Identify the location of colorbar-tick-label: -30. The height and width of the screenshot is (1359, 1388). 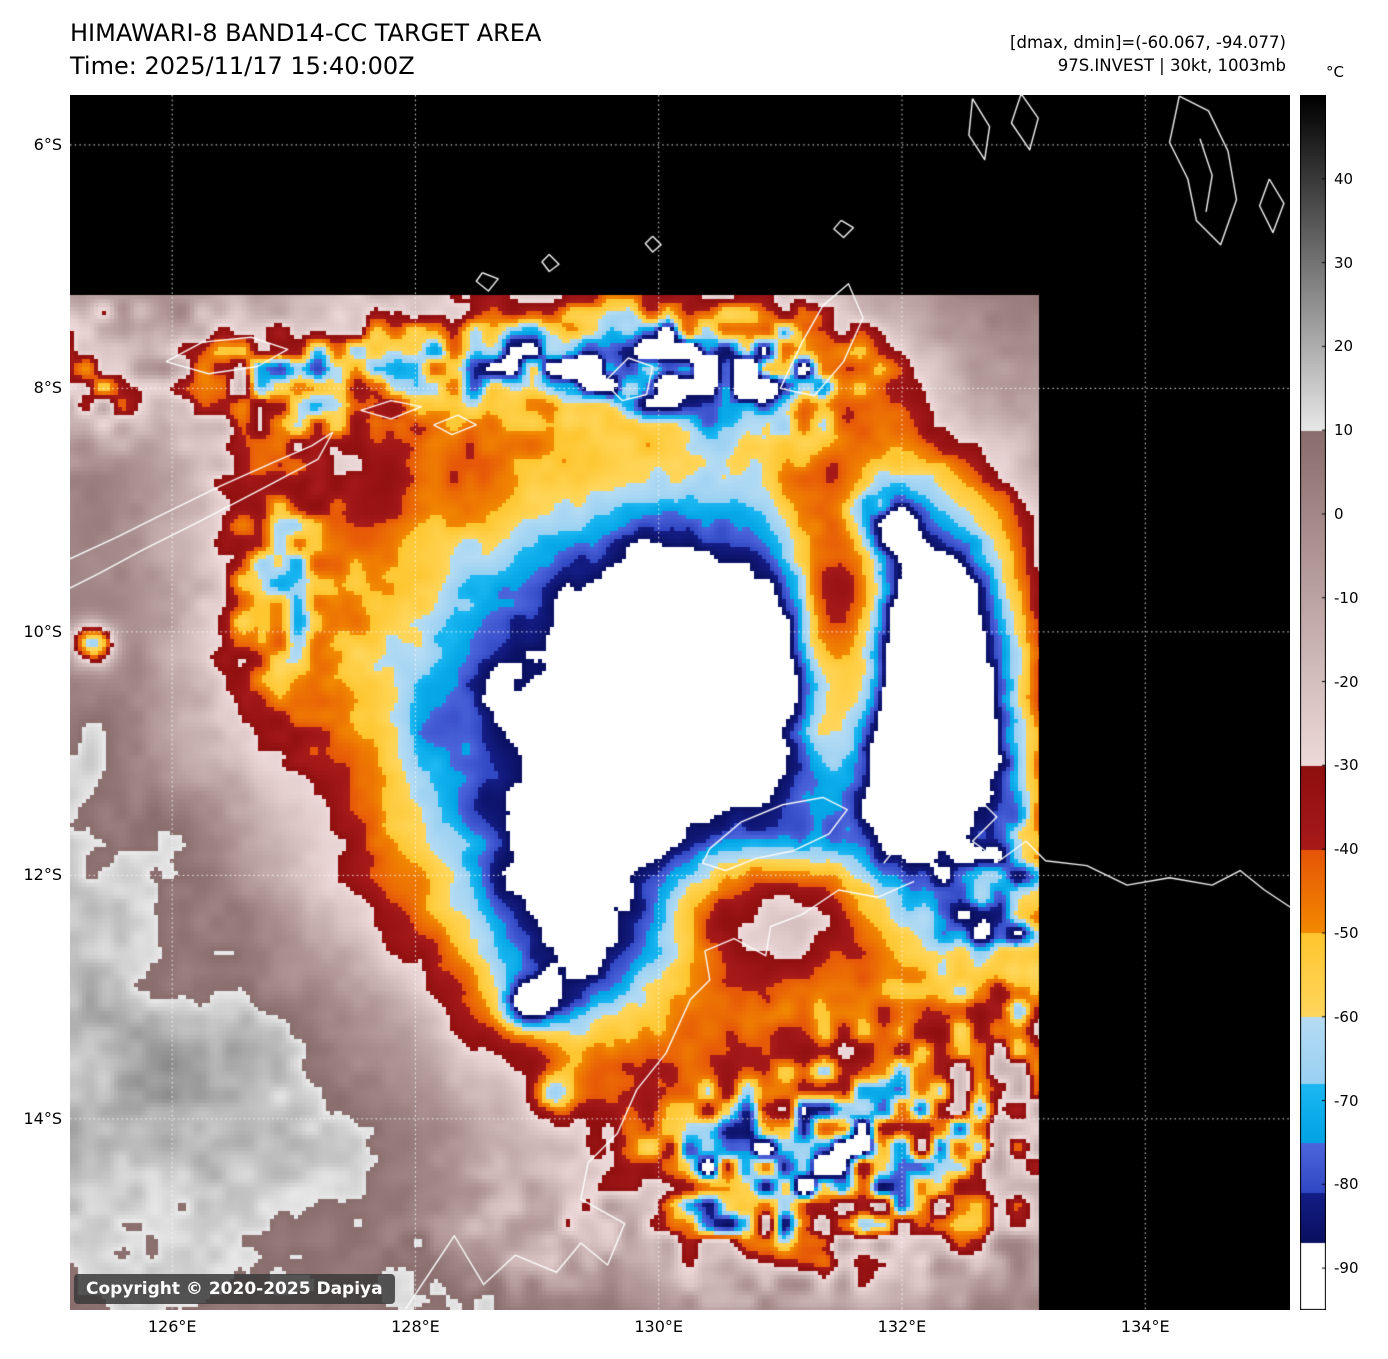
(1346, 765).